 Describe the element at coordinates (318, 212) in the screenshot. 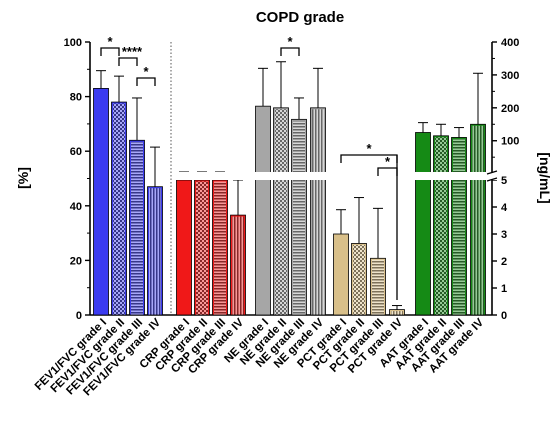

I see `bar-pattern-ne-grade-iv` at that location.